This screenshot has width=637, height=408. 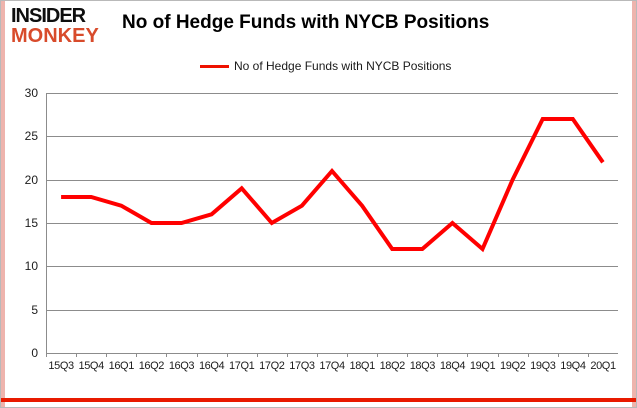 What do you see at coordinates (573, 366) in the screenshot?
I see `x-axis-label: 19Q4` at bounding box center [573, 366].